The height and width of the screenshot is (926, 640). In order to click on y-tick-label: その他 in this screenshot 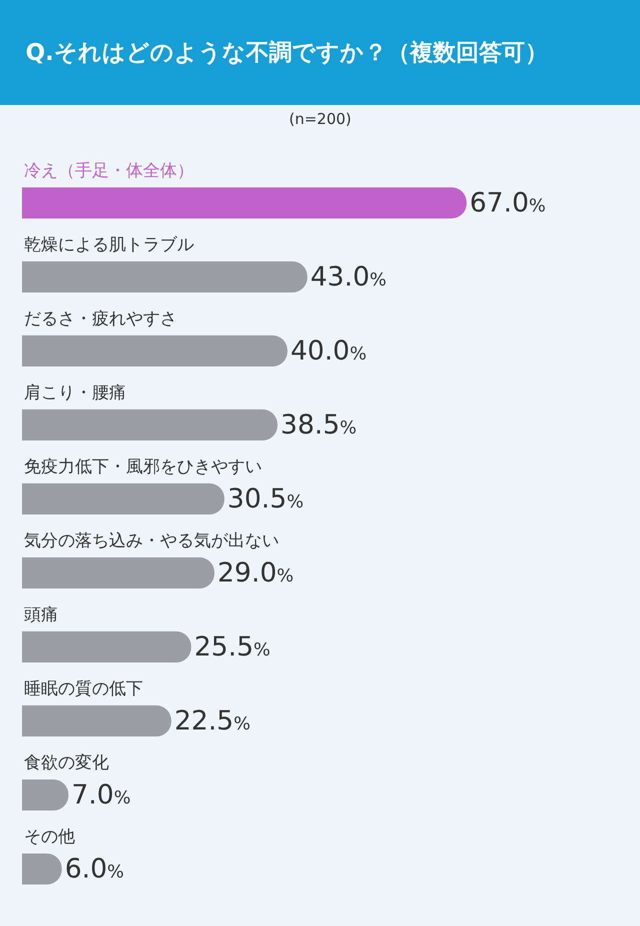, I will do `click(49, 837)`.